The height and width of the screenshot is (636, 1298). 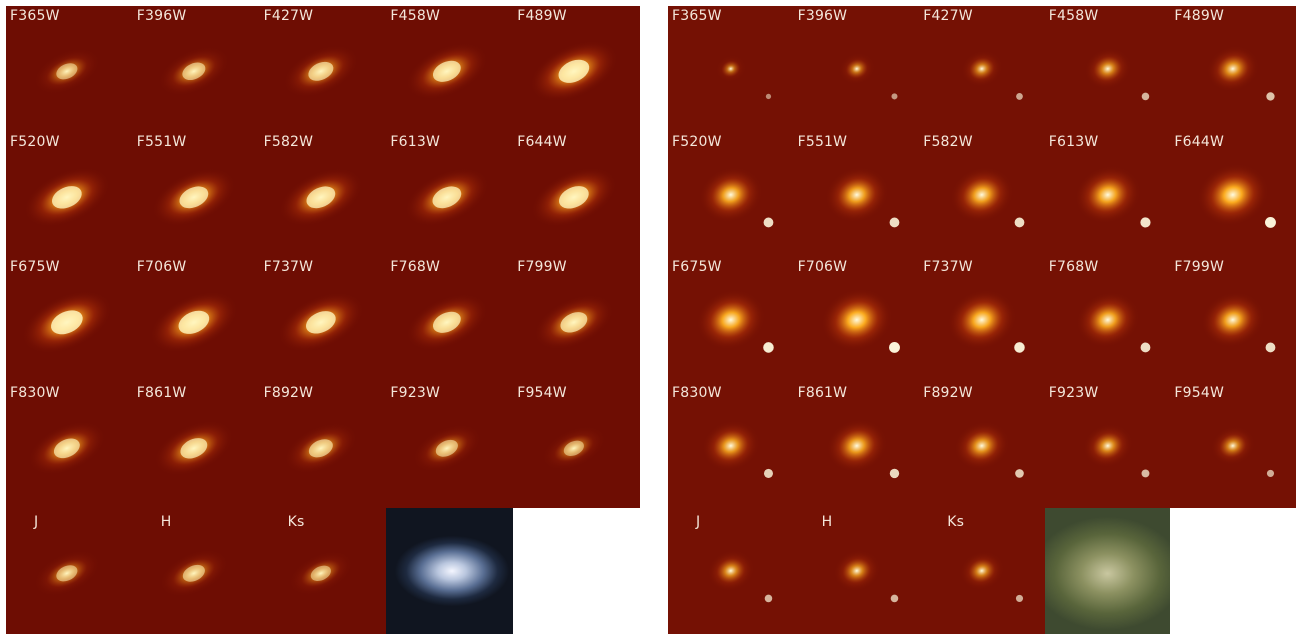 I want to click on filter-tile: F365W, so click(x=69, y=69).